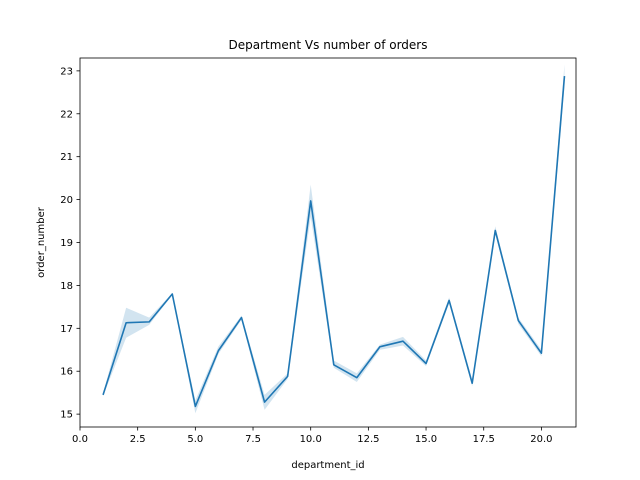 The height and width of the screenshot is (480, 640). What do you see at coordinates (328, 45) in the screenshot?
I see `chart-title: Department Vs number of orders` at bounding box center [328, 45].